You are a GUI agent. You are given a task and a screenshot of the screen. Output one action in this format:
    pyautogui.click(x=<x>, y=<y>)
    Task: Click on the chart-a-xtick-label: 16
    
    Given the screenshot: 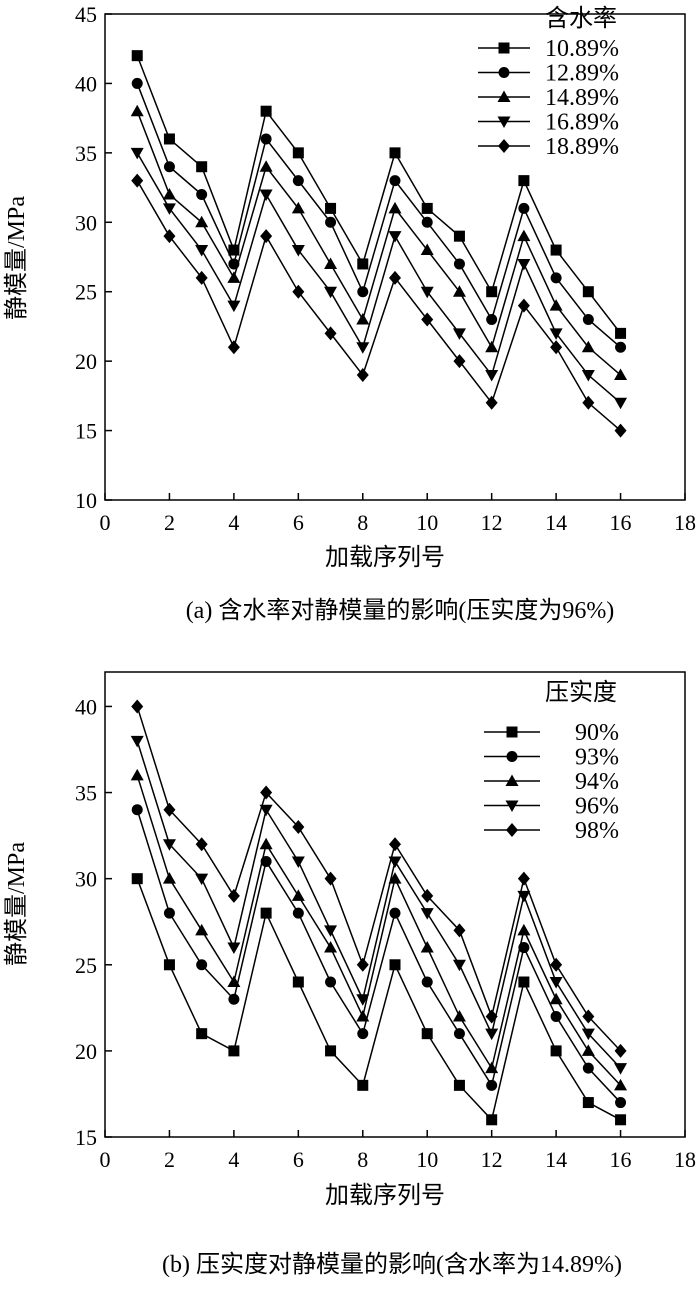 What is the action you would take?
    pyautogui.click(x=621, y=522)
    